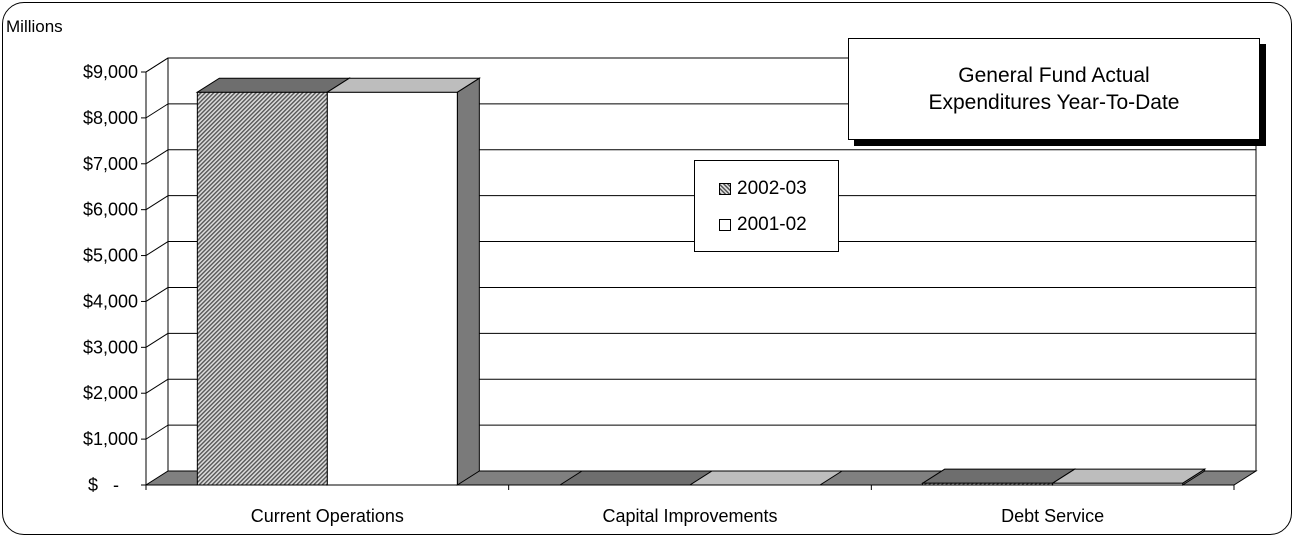  What do you see at coordinates (725, 225) in the screenshot?
I see `legend-swatch-white` at bounding box center [725, 225].